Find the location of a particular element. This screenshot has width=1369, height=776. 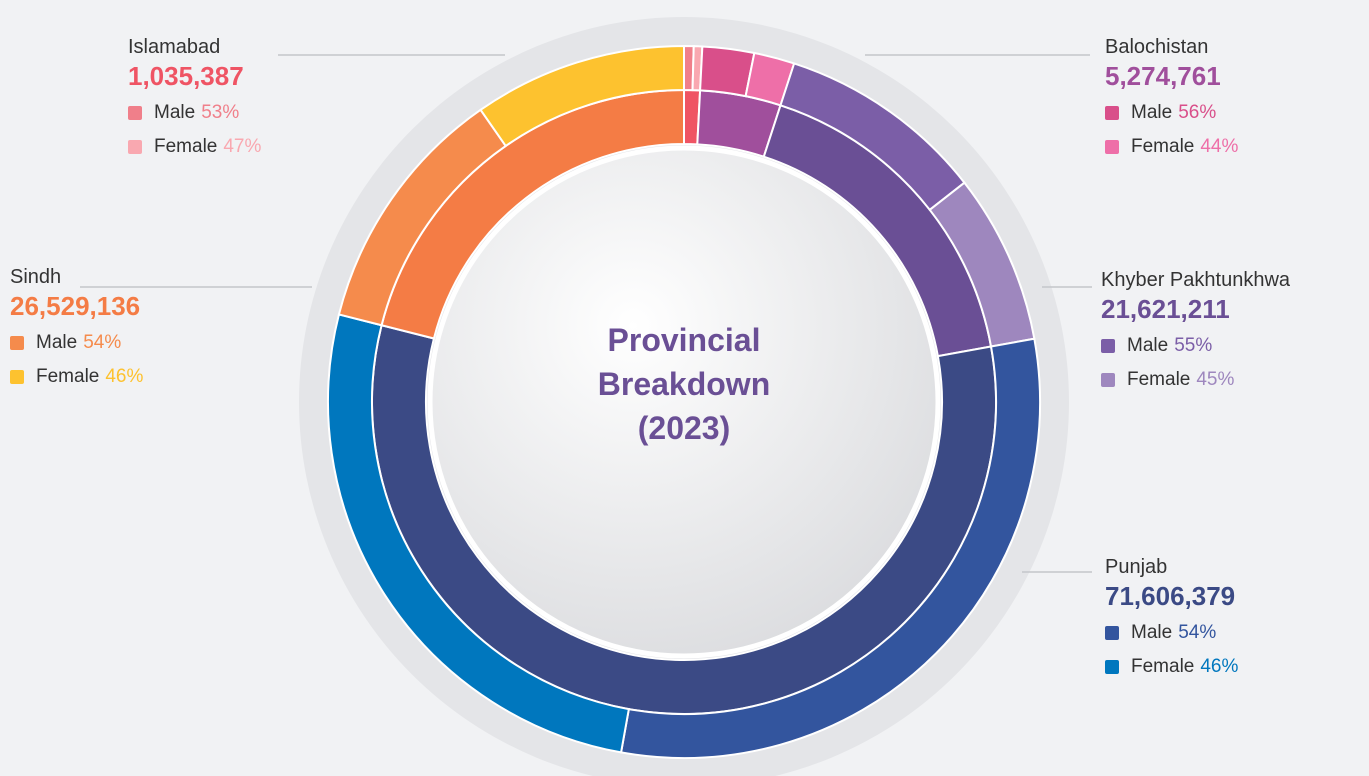

chart-title: Provincial Breakdown (2023) is located at coordinates (684, 384).